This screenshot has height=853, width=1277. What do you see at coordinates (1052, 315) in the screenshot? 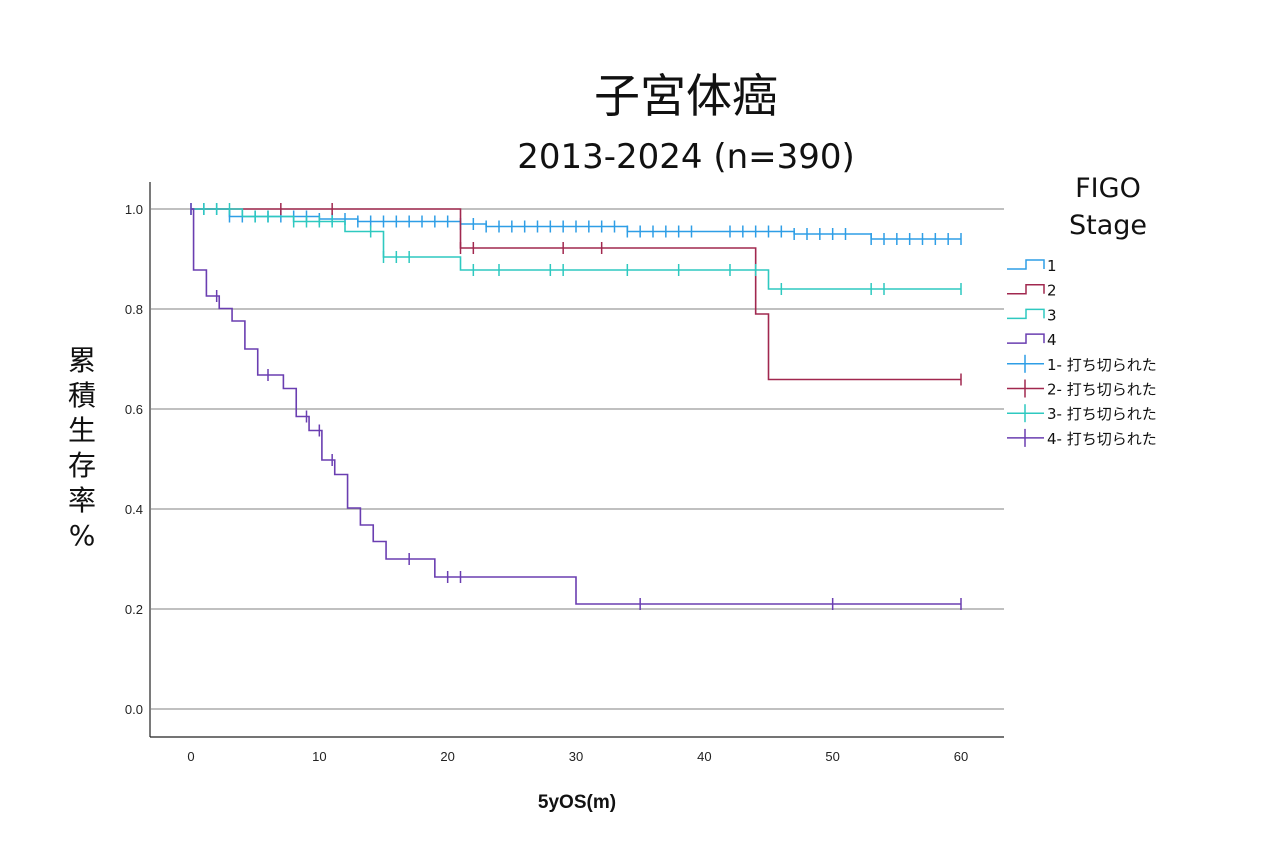
I see `legend-label: 3` at bounding box center [1052, 315].